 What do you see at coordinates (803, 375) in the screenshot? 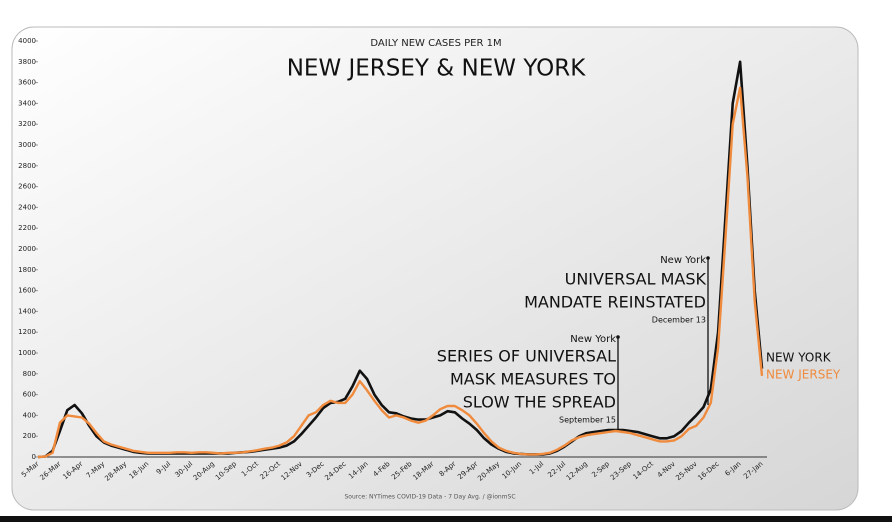
I see `legend-label: NEW JERSEY` at bounding box center [803, 375].